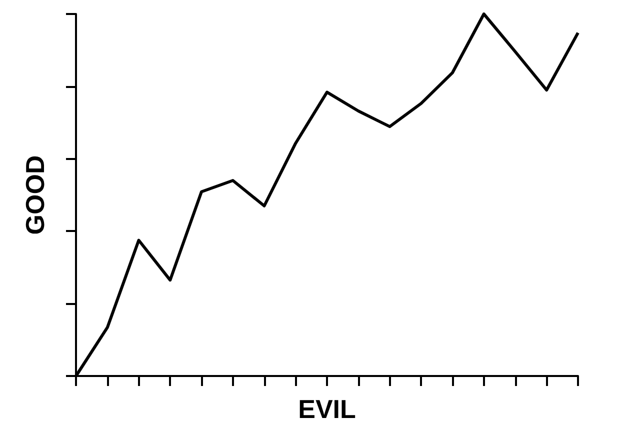 Image resolution: width=640 pixels, height=427 pixels. Describe the element at coordinates (35, 195) in the screenshot. I see `y-axis-title: GOOD` at that location.